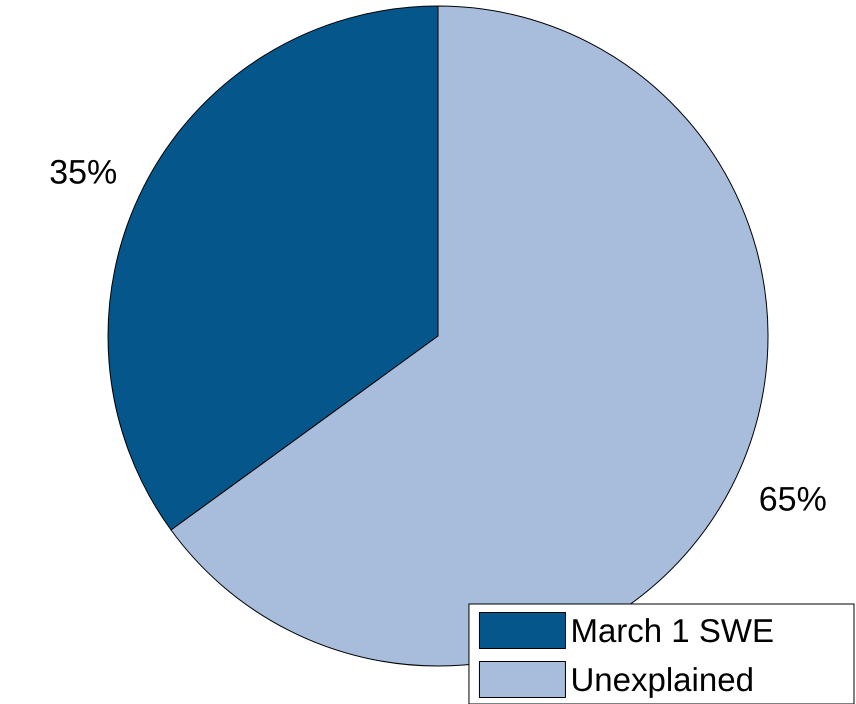 The width and height of the screenshot is (856, 704). What do you see at coordinates (662, 679) in the screenshot?
I see `legend-label: Unexplained` at bounding box center [662, 679].